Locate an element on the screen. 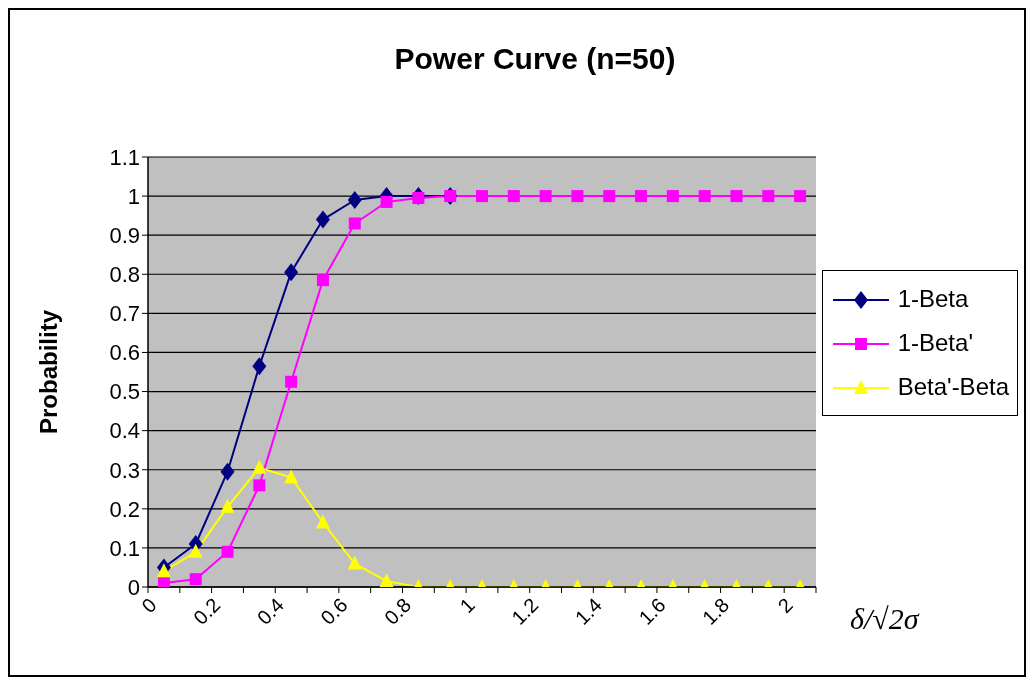  x-tick-label: 2 is located at coordinates (785, 605).